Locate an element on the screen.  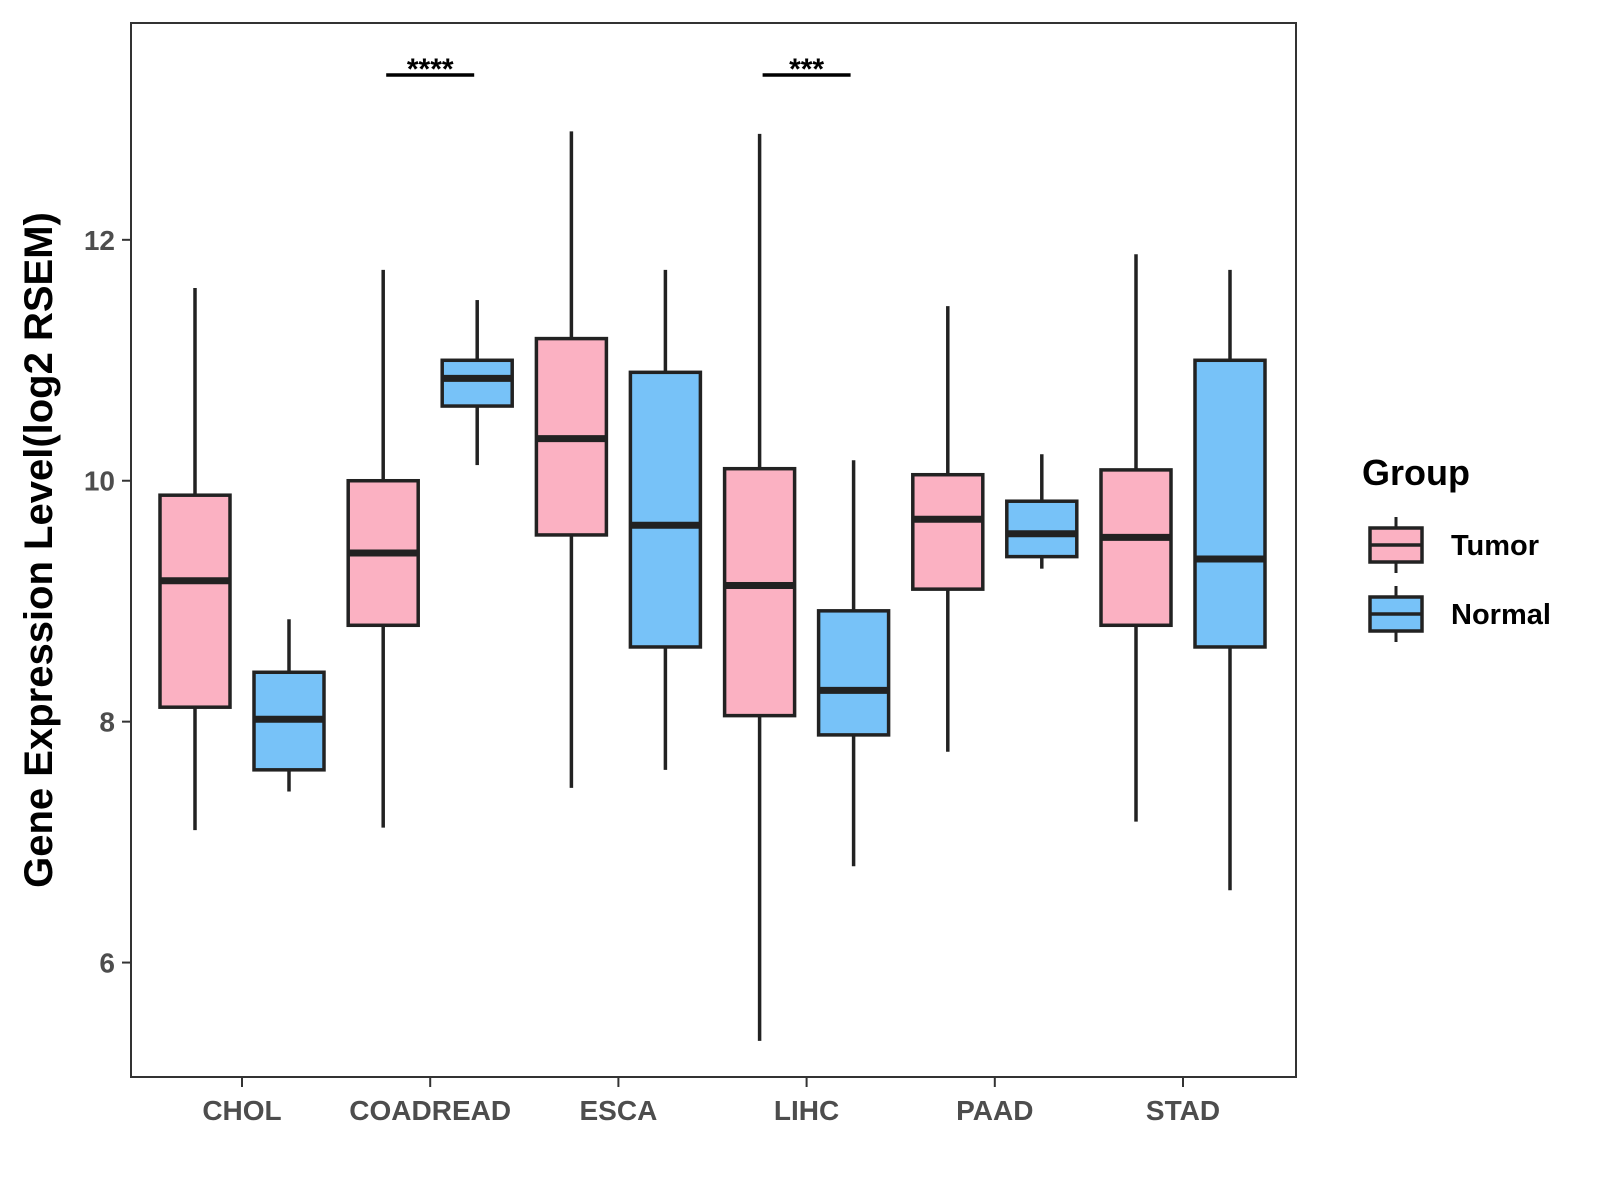
box-tumor-esca is located at coordinates (571, 459).